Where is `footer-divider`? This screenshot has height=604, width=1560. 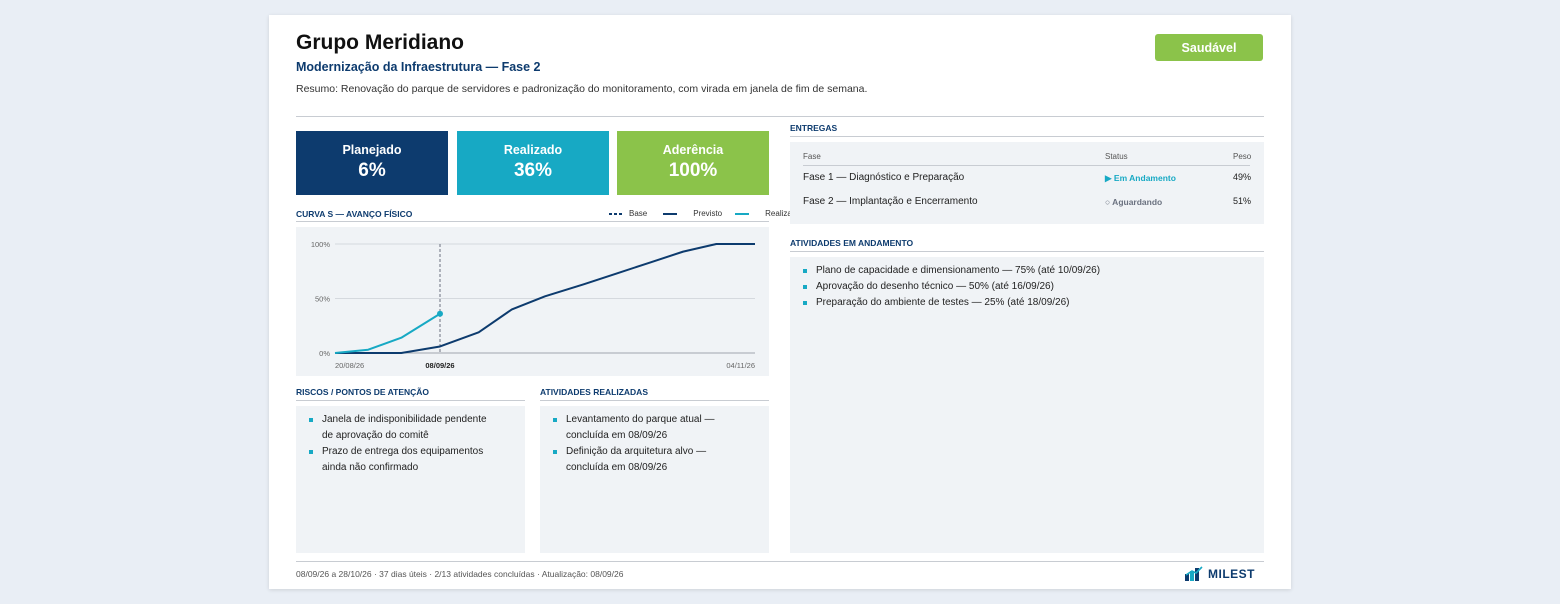 footer-divider is located at coordinates (780, 561).